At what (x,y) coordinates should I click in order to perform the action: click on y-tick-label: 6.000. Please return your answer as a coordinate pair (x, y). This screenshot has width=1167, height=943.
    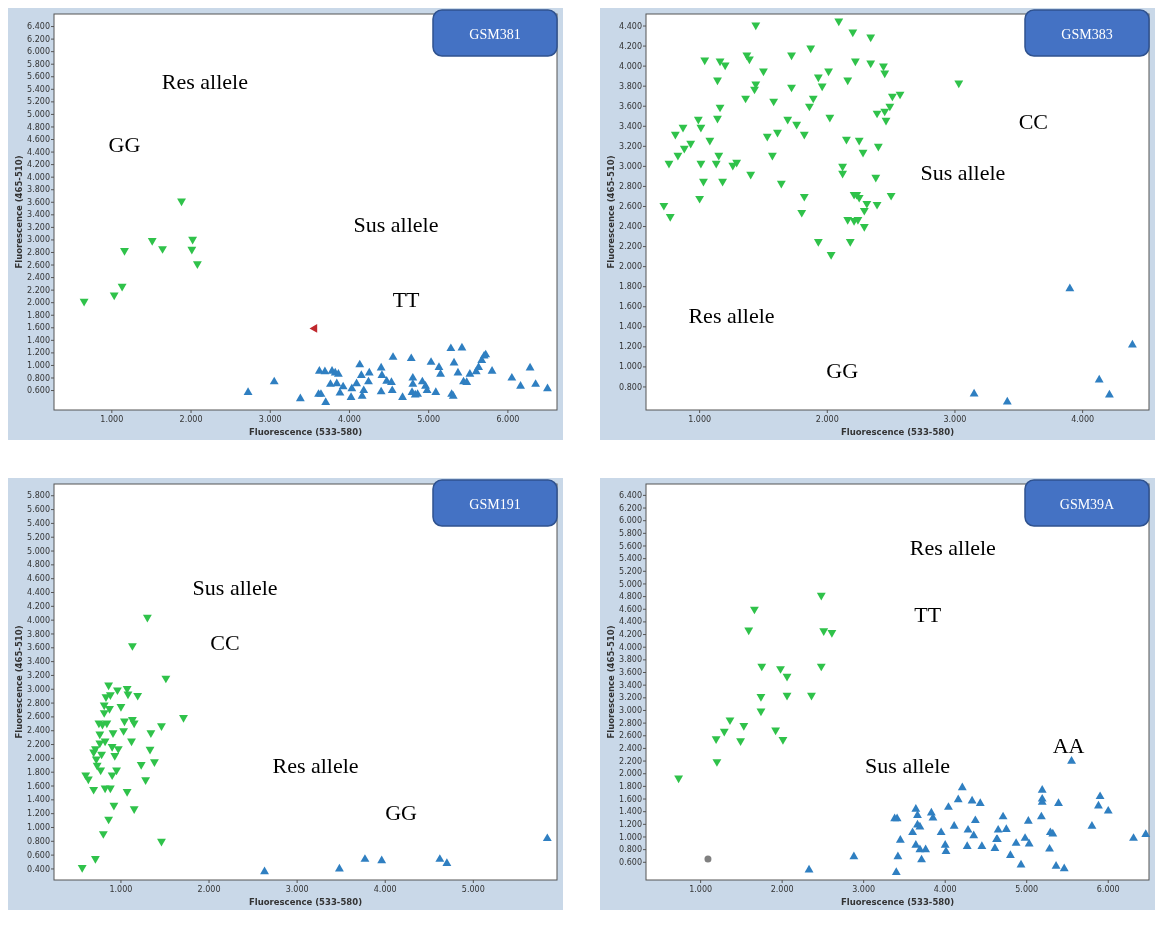
    Looking at the image, I should click on (630, 521).